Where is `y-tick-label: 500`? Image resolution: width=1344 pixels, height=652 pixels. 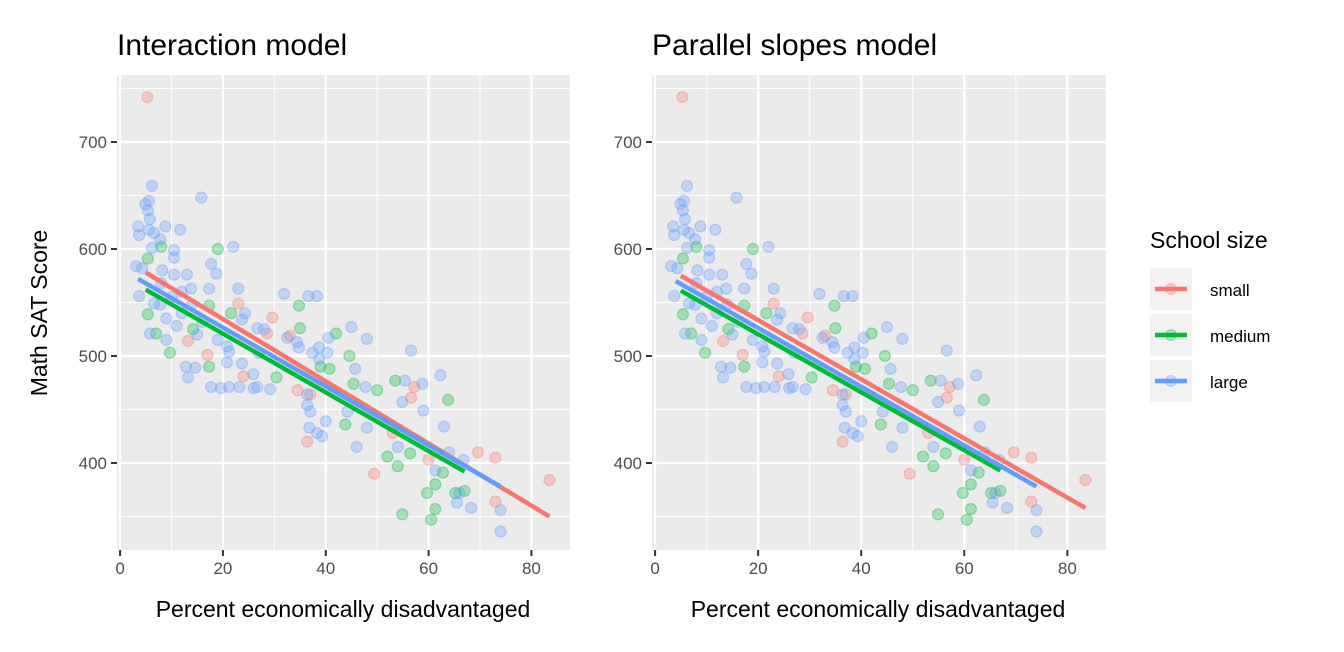 y-tick-label: 500 is located at coordinates (93, 356).